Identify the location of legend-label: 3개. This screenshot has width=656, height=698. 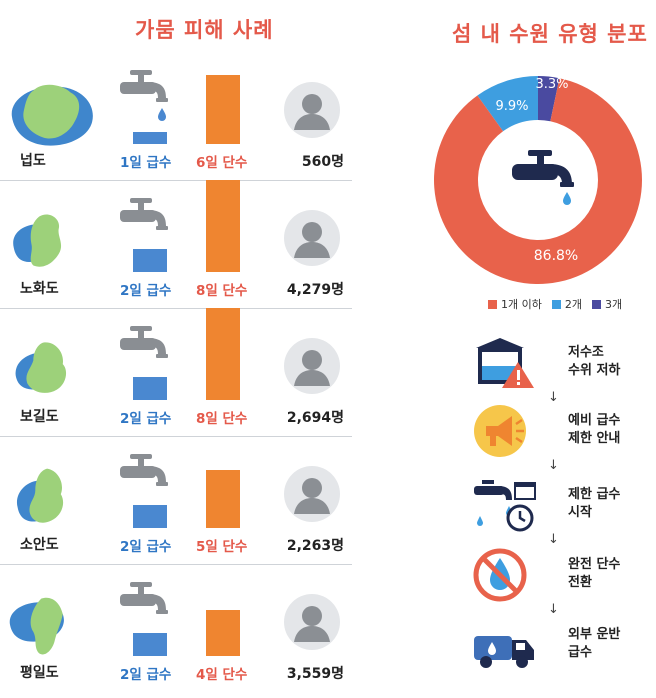
(613, 304).